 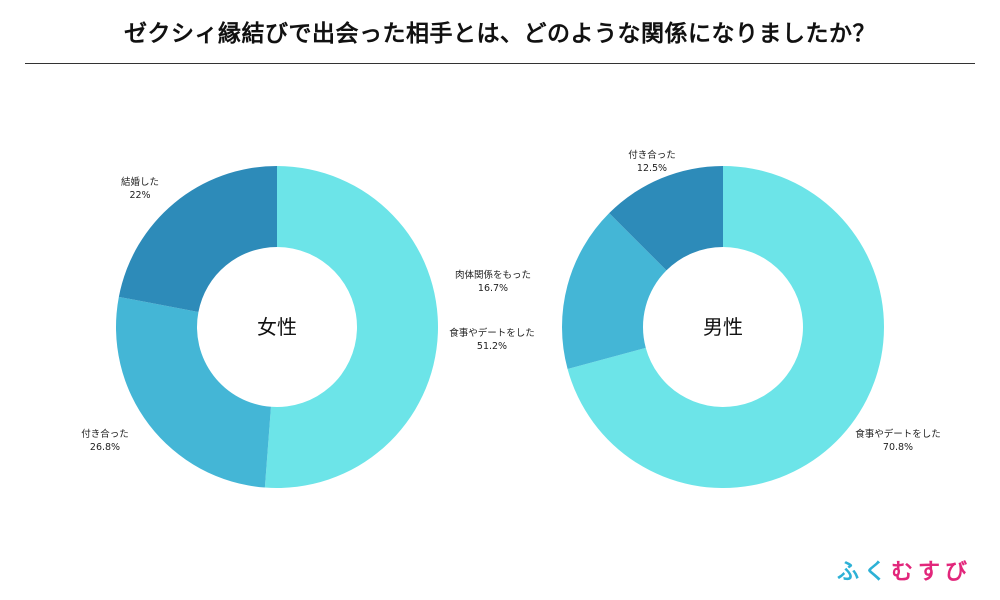 I want to click on donut-center-label: 男性, so click(x=723, y=327).